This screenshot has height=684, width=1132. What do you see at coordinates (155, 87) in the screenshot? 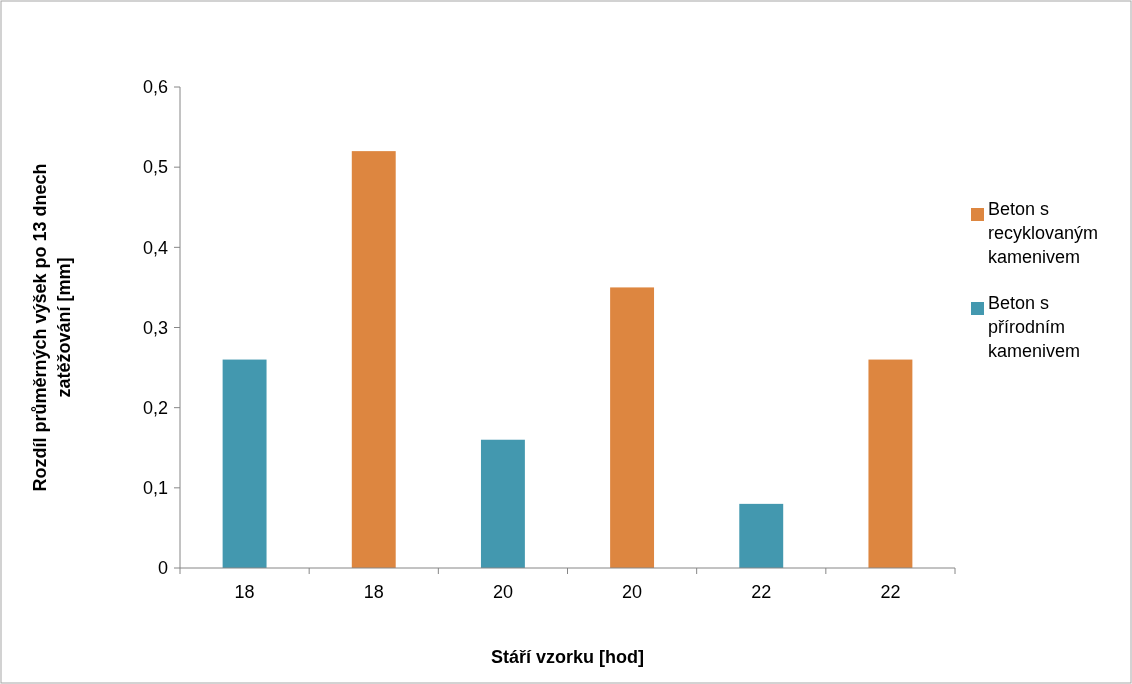
I see `y-tick-label: 0,6` at bounding box center [155, 87].